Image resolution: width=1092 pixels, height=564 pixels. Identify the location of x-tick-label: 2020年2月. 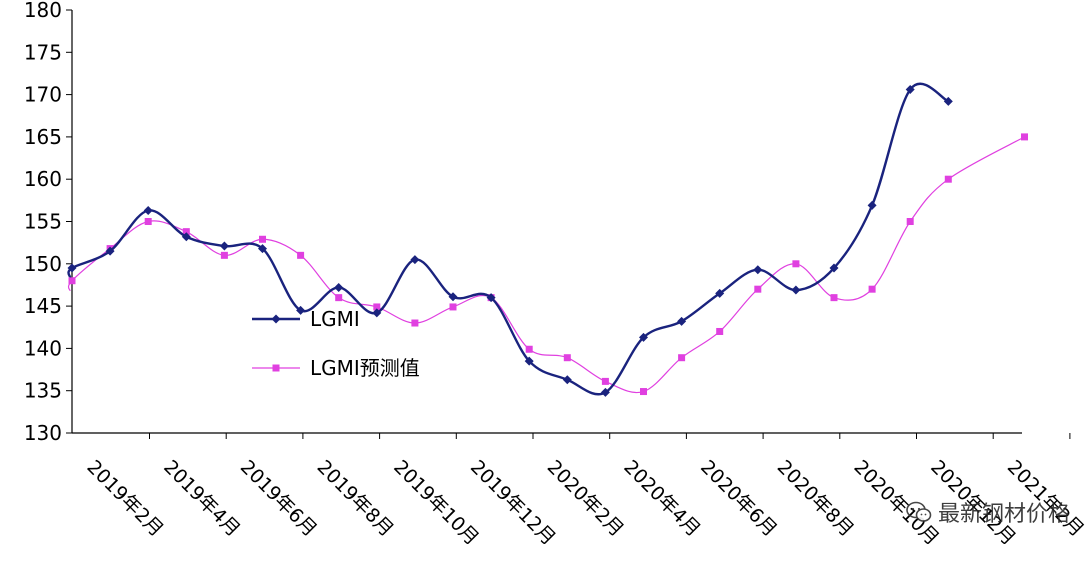
(585, 498).